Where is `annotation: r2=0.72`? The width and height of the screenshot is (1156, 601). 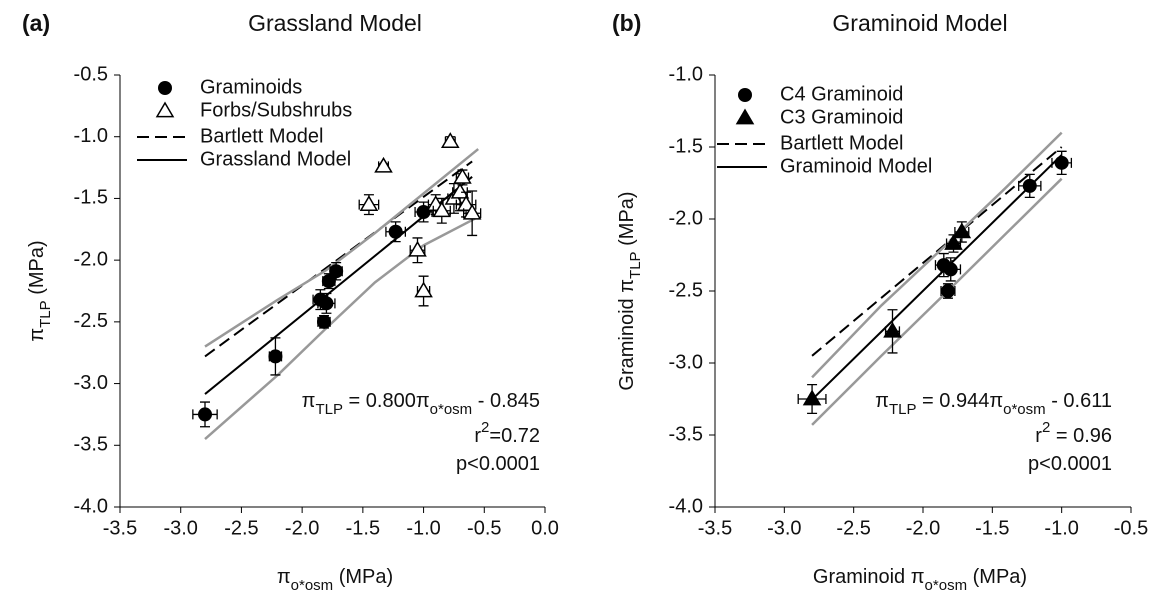
annotation: r2=0.72 is located at coordinates (507, 433).